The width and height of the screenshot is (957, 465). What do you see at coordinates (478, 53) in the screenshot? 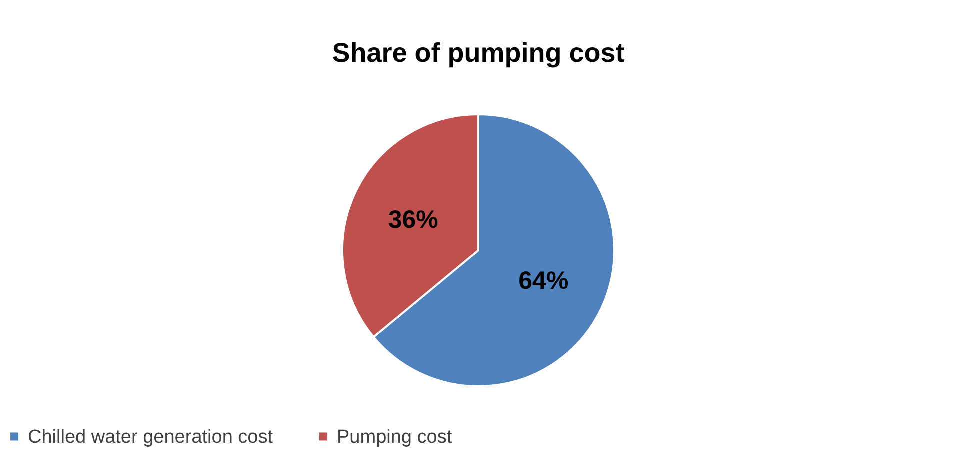
I see `chart-title: Share of pumping cost` at bounding box center [478, 53].